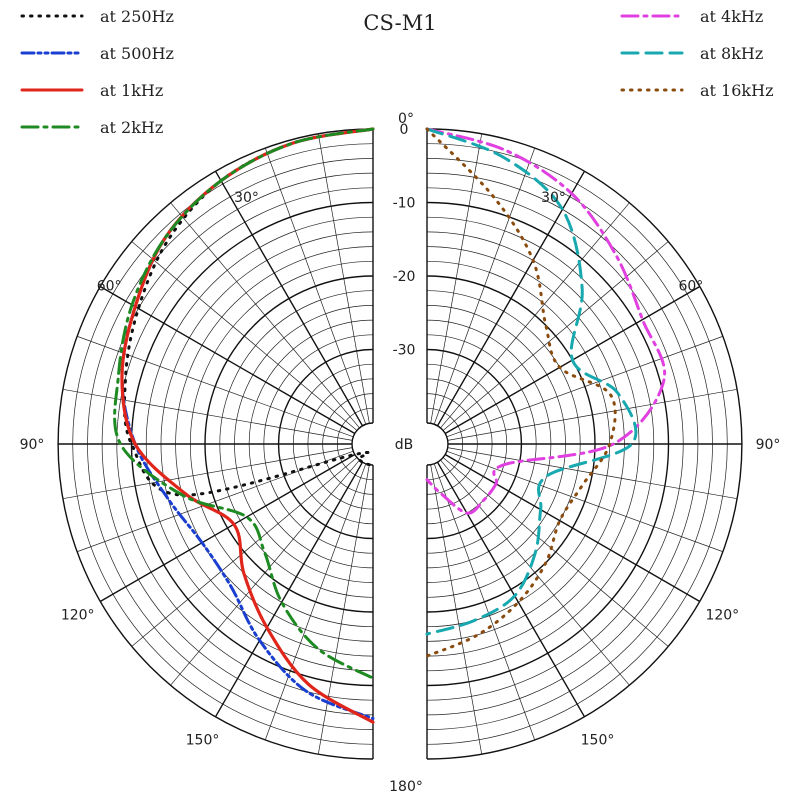  I want to click on angle-tick-label: 0°, so click(406, 119).